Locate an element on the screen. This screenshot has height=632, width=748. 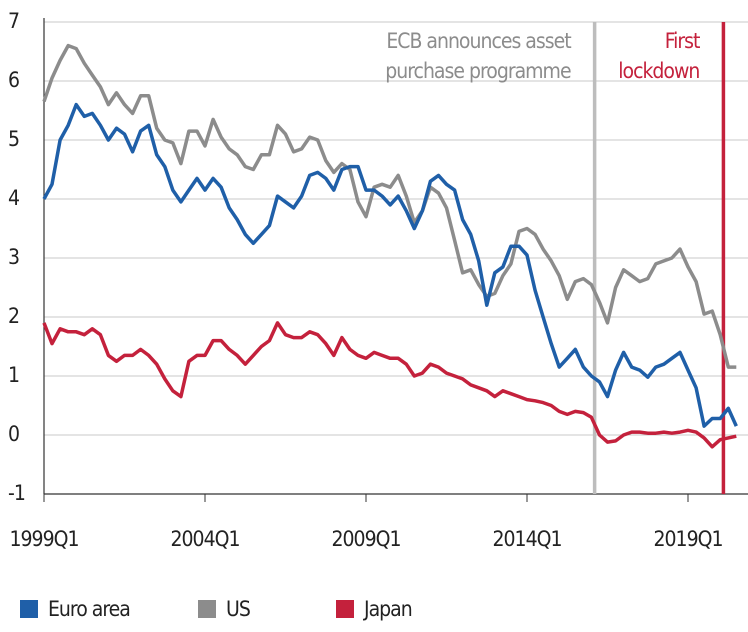
y-tick-label: 1 is located at coordinates (13, 375).